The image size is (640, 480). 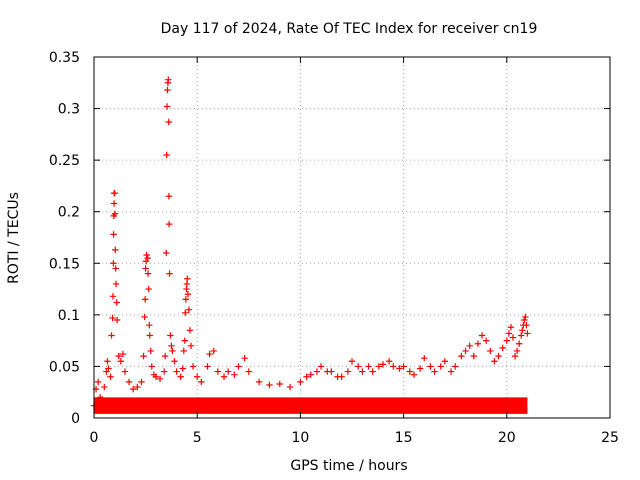 What do you see at coordinates (64, 264) in the screenshot?
I see `y-tick-label: 0.15` at bounding box center [64, 264].